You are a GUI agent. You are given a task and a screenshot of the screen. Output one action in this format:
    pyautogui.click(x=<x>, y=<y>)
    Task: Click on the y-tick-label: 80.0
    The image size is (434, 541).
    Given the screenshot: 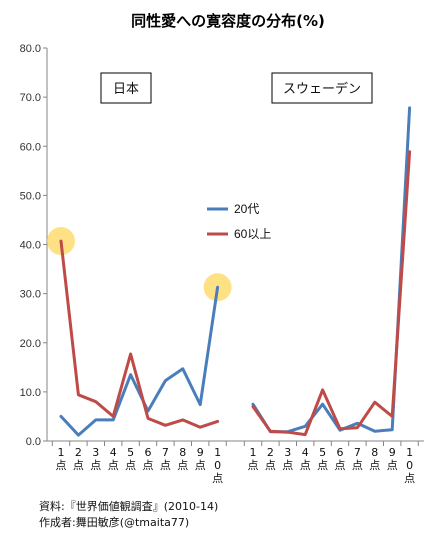 What is the action you would take?
    pyautogui.click(x=30, y=49)
    